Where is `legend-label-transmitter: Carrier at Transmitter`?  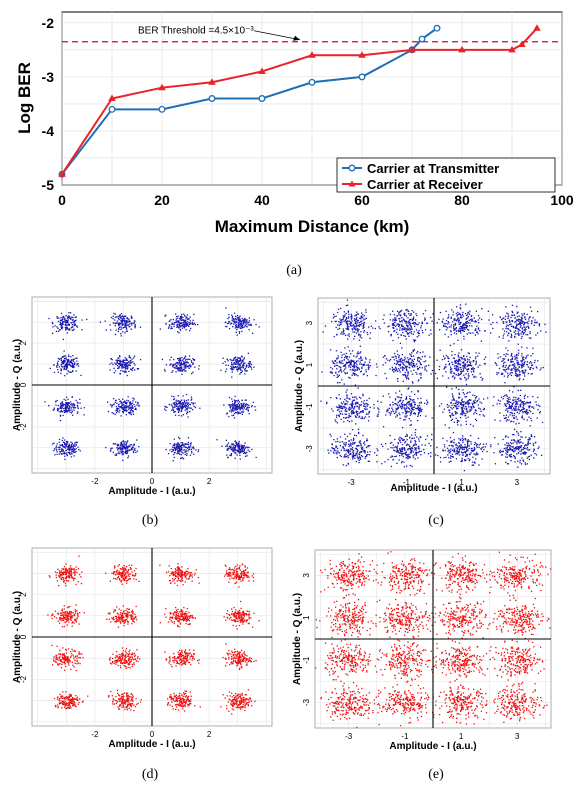 legend-label-transmitter: Carrier at Transmitter is located at coordinates (433, 168).